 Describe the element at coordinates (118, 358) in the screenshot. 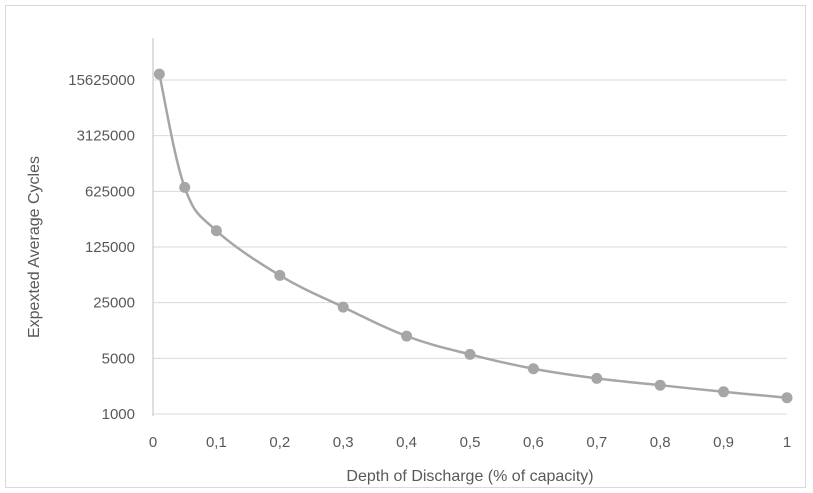

I see `y-tick-label: 5000` at that location.